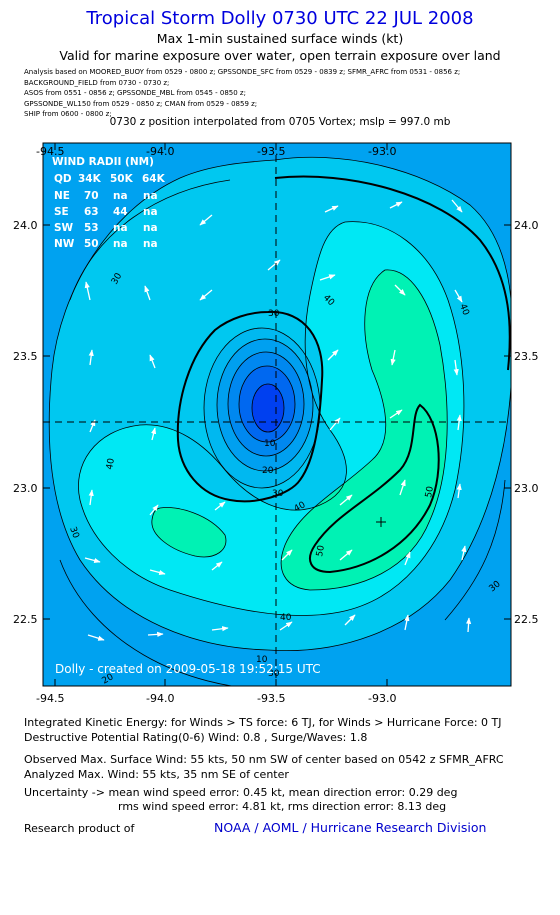  Describe the element at coordinates (62, 196) in the screenshot. I see `wind-radii-cell: NE` at that location.